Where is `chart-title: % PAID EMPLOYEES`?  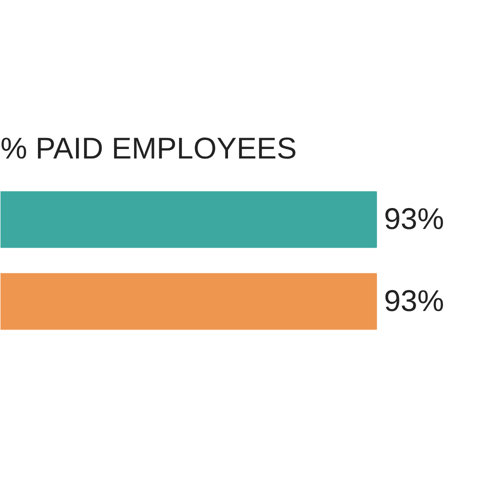 chart-title: % PAID EMPLOYEES is located at coordinates (148, 149).